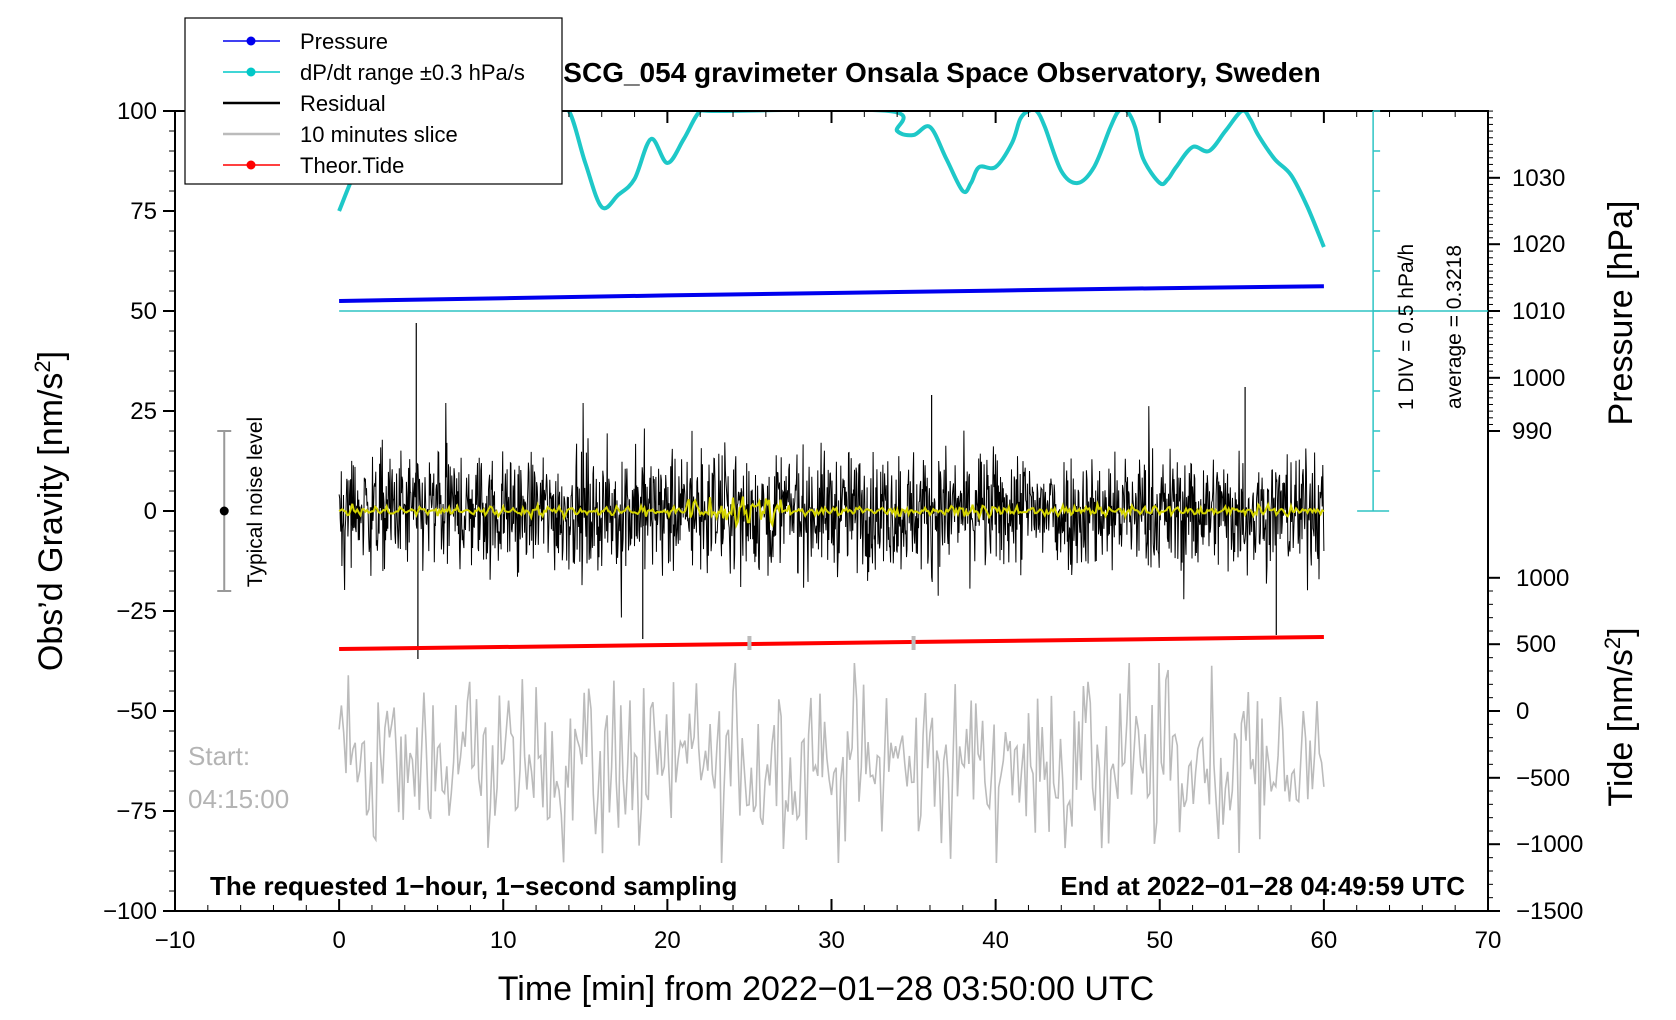  What do you see at coordinates (137, 111) in the screenshot?
I see `y-tick-label: 100` at bounding box center [137, 111].